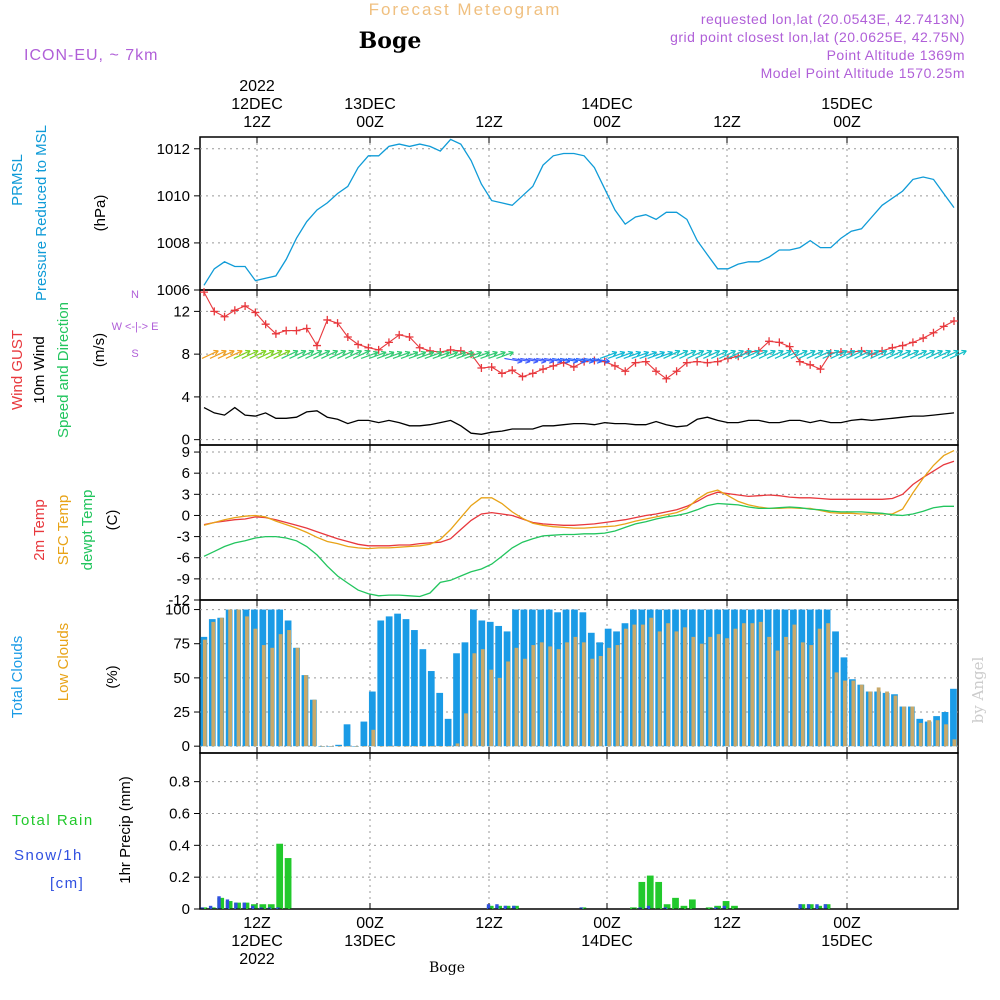 The height and width of the screenshot is (1000, 1000). I want to click on wind10m-label: 10m Wind, so click(39, 370).